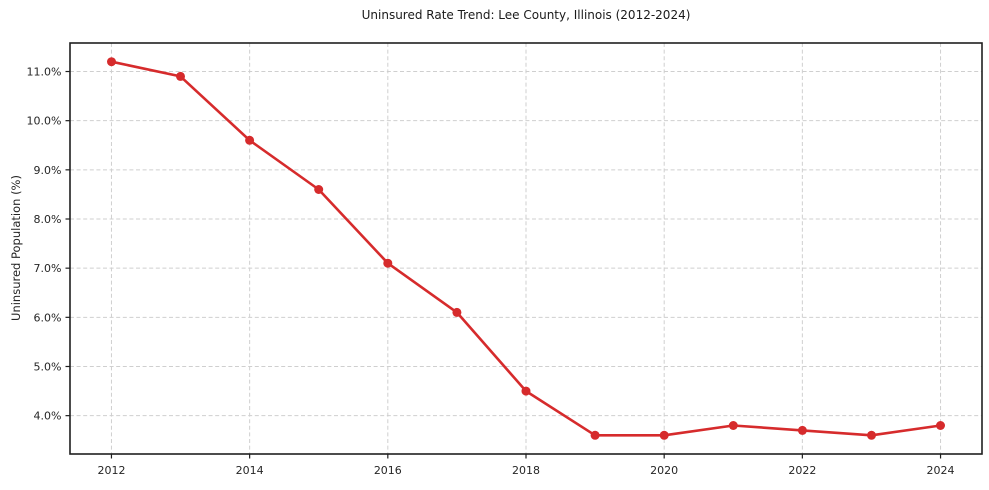 This screenshot has height=490, width=989. Describe the element at coordinates (664, 470) in the screenshot. I see `x-tick-label: 2020` at that location.